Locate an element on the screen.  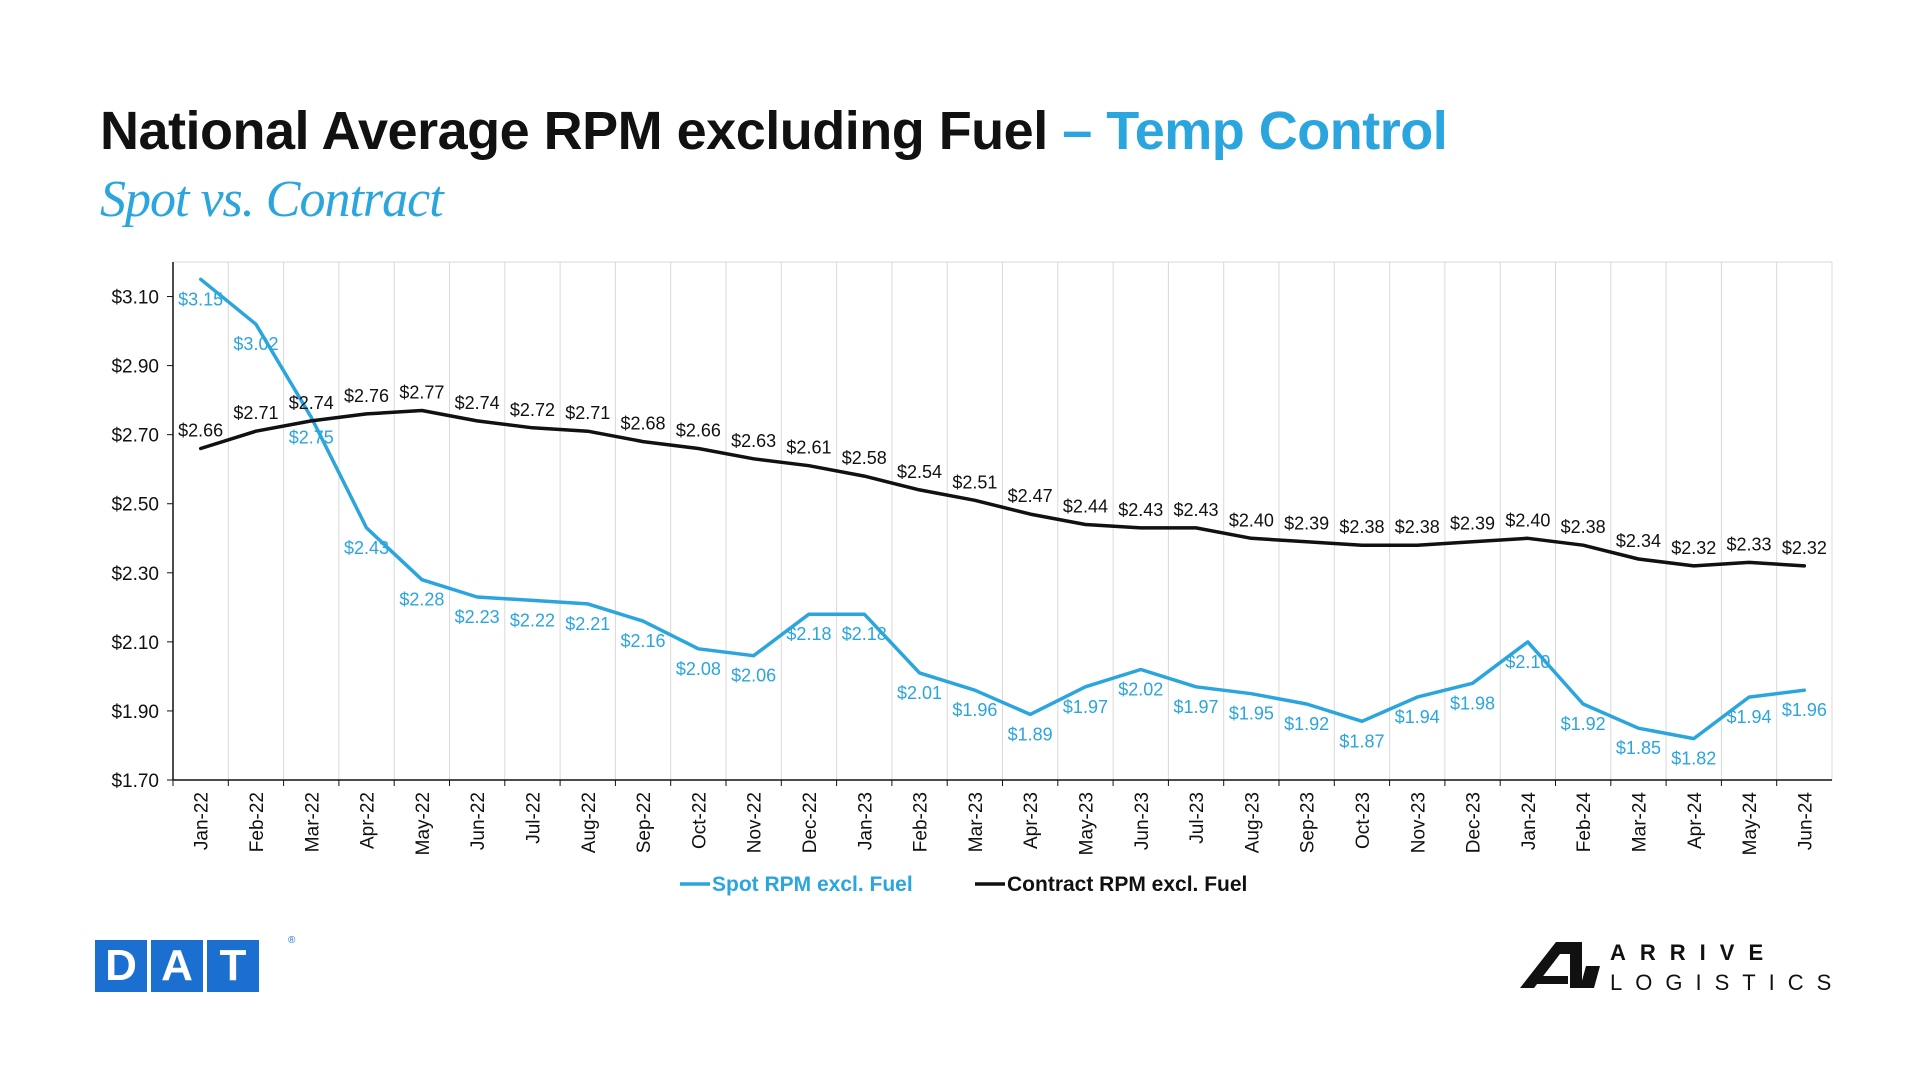
spot-data-label: $2.01 is located at coordinates (919, 693).